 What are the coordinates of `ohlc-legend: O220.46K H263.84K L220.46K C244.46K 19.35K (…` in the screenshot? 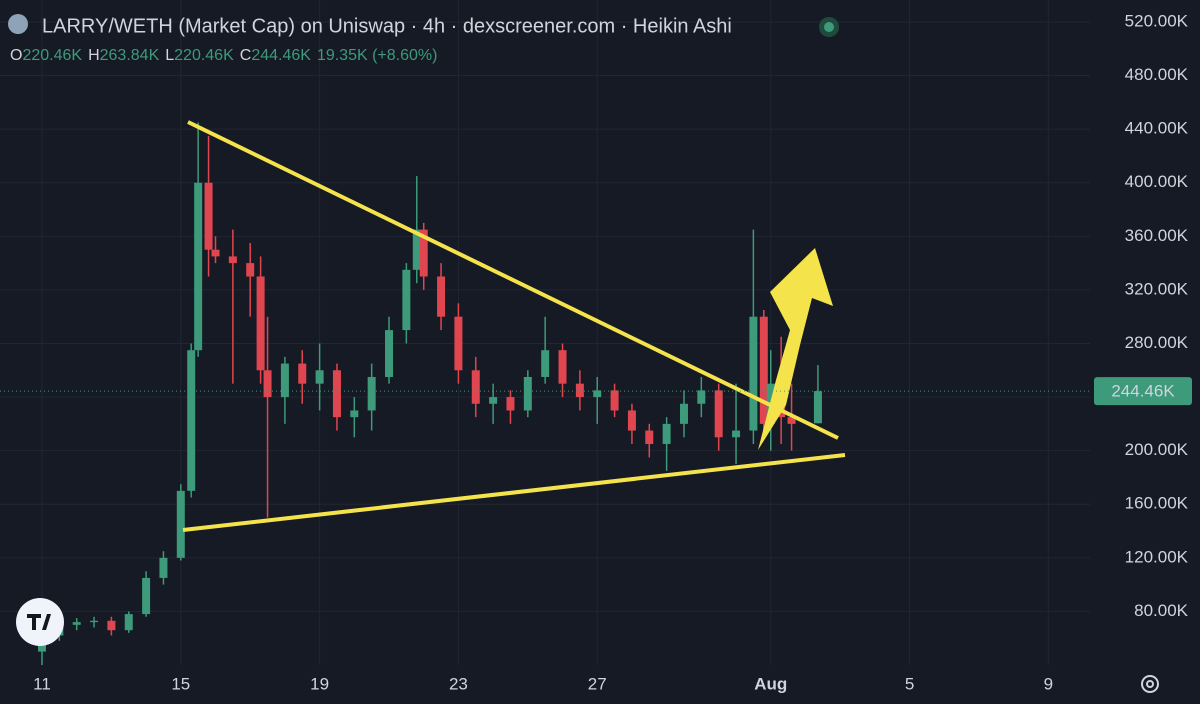 It's located at (223, 55).